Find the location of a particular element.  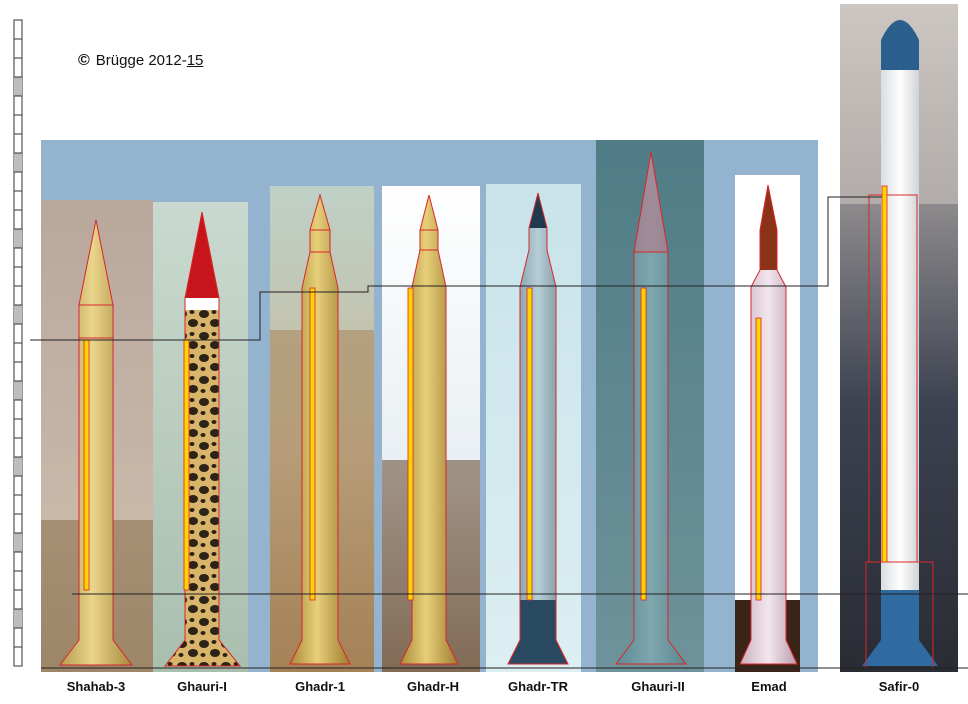

label-safir-0: Safir-0 is located at coordinates (899, 686).